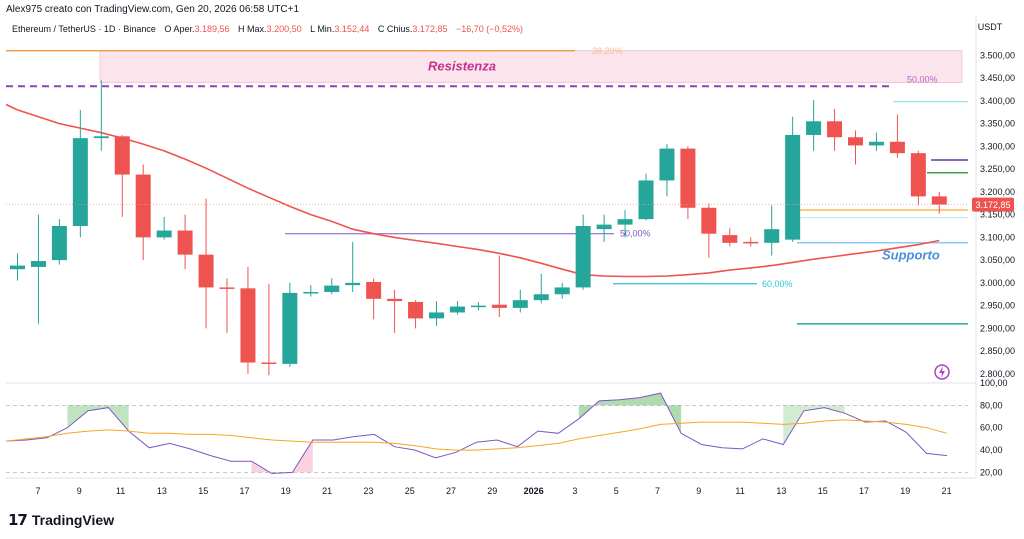  I want to click on brand-name: TradingView, so click(73, 520).